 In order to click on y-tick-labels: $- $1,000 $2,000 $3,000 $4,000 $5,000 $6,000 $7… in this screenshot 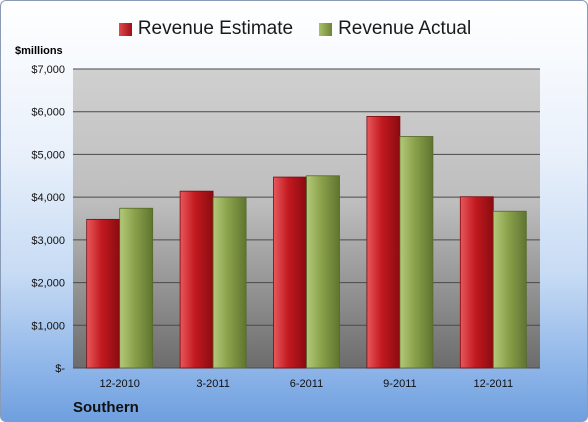, I will do `click(48, 219)`.